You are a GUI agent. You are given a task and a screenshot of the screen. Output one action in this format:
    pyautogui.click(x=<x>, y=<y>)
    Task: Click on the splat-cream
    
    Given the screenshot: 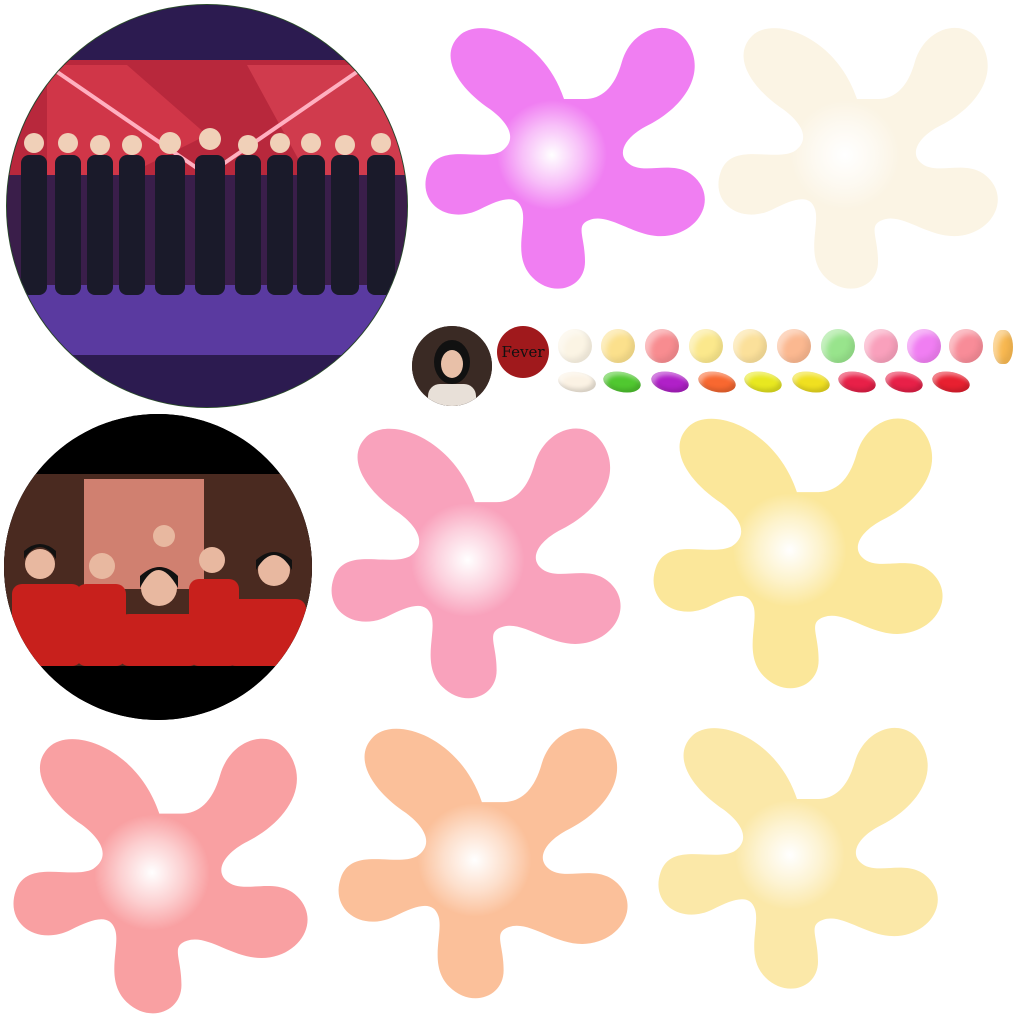 What is the action you would take?
    pyautogui.click(x=855, y=160)
    